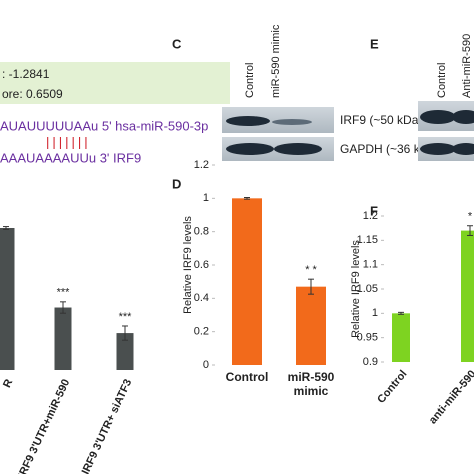 The image size is (474, 474). What do you see at coordinates (276, 61) in the screenshot?
I see `lane-label: miR-590 mimic` at bounding box center [276, 61].